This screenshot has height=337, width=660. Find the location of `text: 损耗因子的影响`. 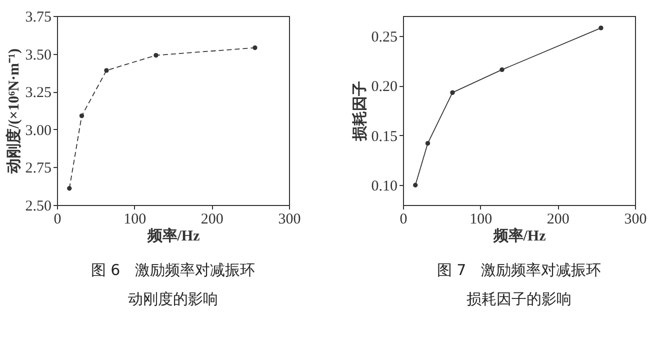

text: 损耗因子的影响 is located at coordinates (519, 299).